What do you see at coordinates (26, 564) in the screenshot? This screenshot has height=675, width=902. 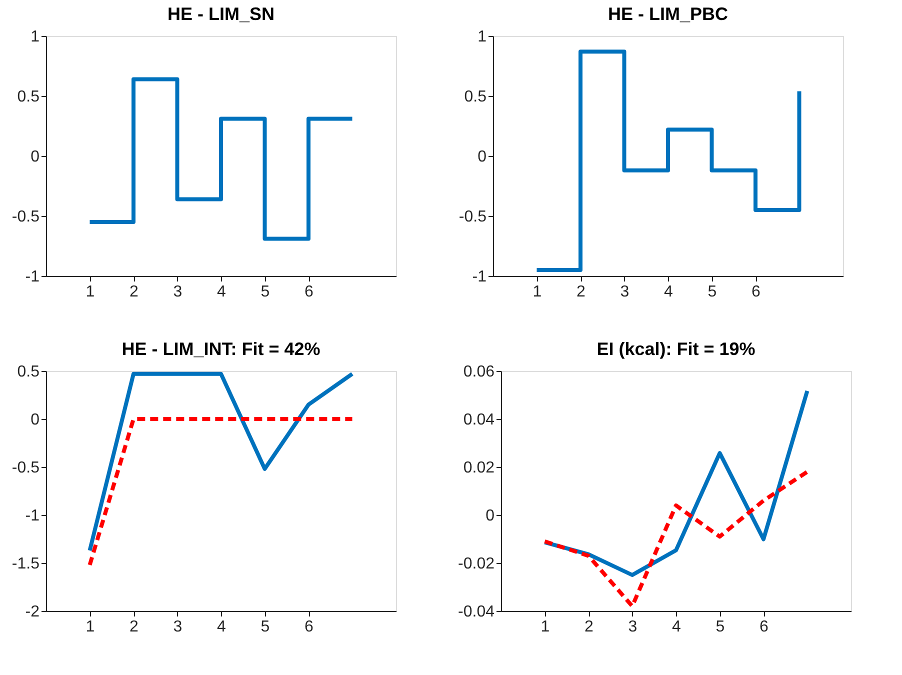 I see `y-tick-label: -1.5` at bounding box center [26, 564].